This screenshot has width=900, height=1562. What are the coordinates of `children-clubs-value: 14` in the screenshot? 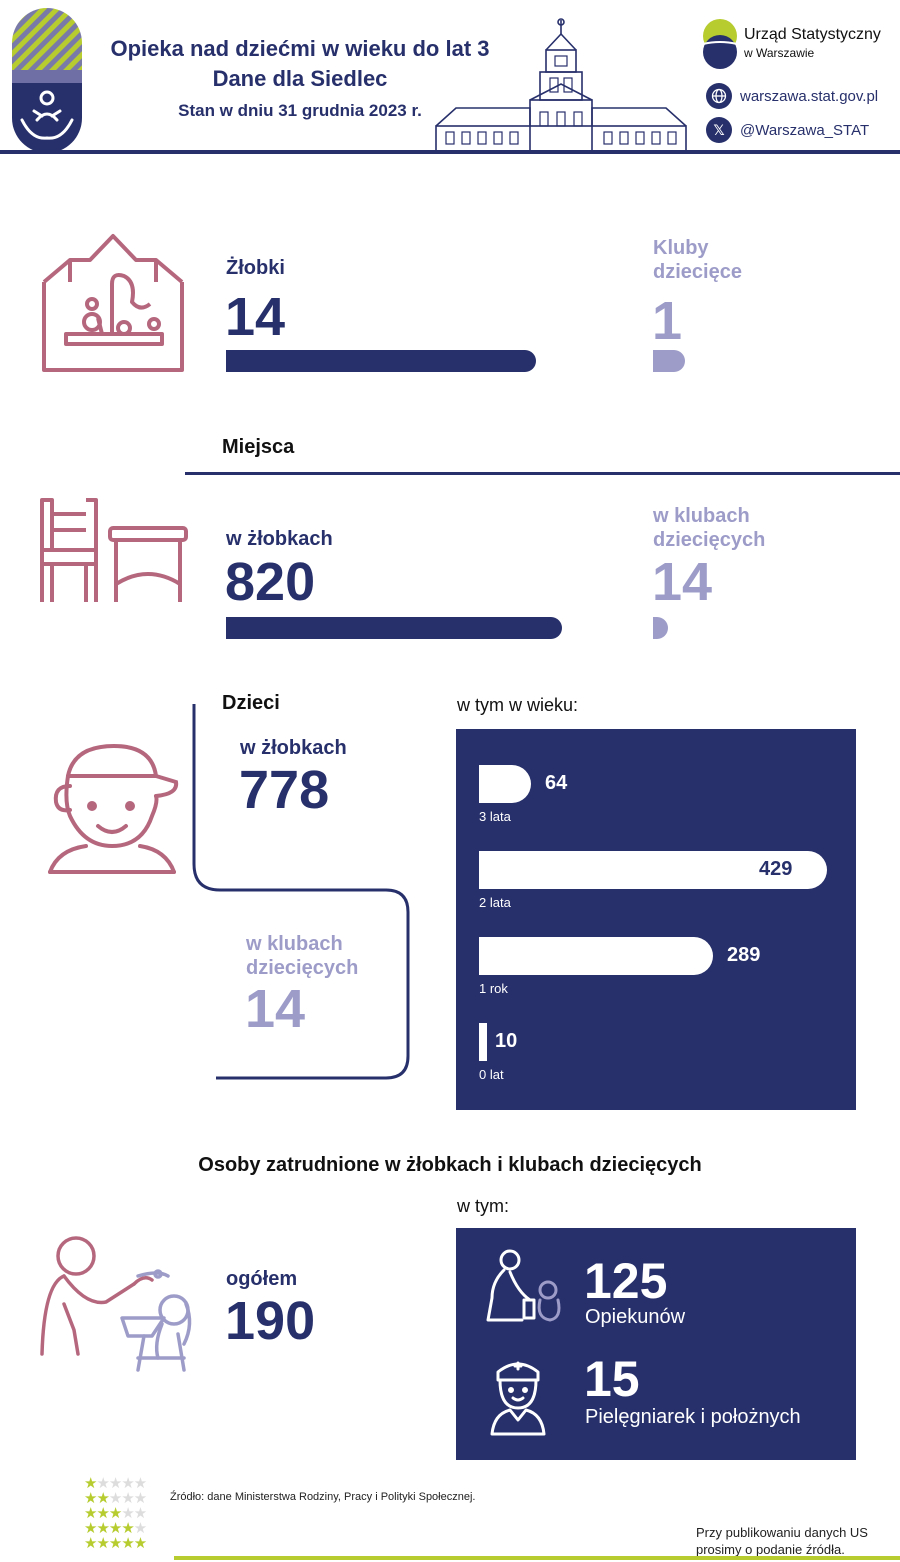 It's located at (275, 1009).